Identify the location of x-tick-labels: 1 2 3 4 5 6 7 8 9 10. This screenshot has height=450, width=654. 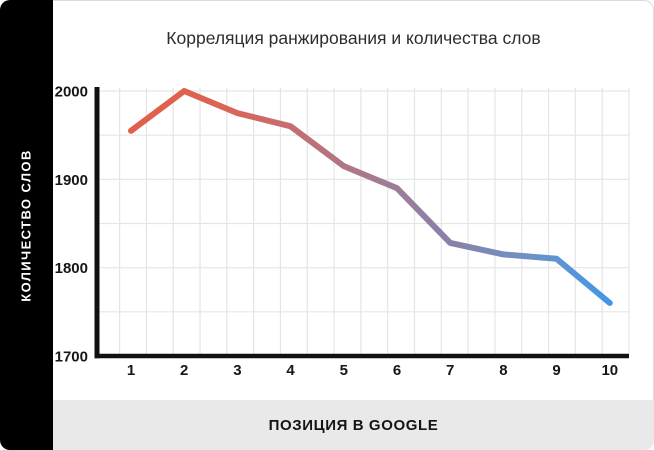
(372, 370).